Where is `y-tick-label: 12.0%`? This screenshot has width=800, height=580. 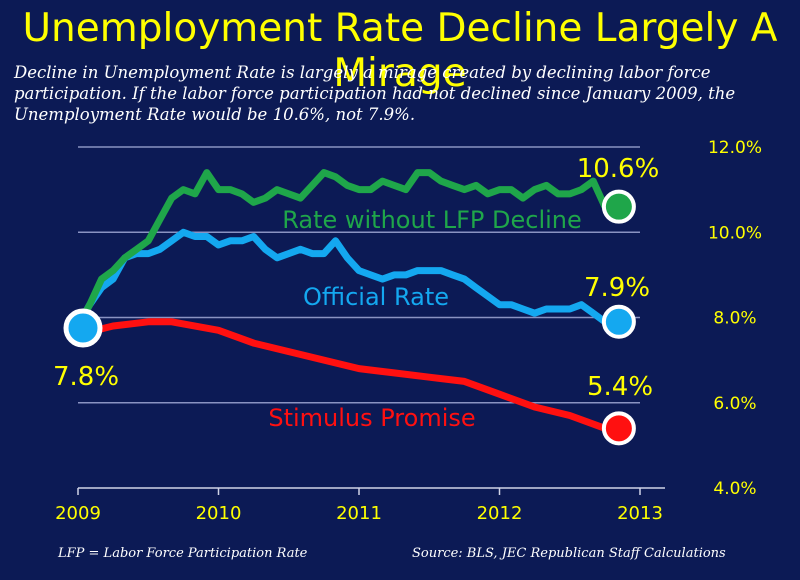 y-tick-label: 12.0% is located at coordinates (735, 148).